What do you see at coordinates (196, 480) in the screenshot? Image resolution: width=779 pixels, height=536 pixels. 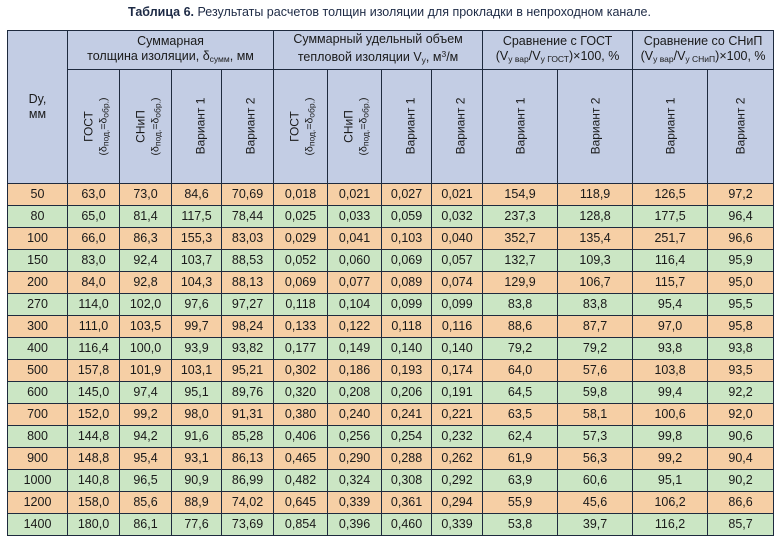 I see `table-cell: 90,9` at bounding box center [196, 480].